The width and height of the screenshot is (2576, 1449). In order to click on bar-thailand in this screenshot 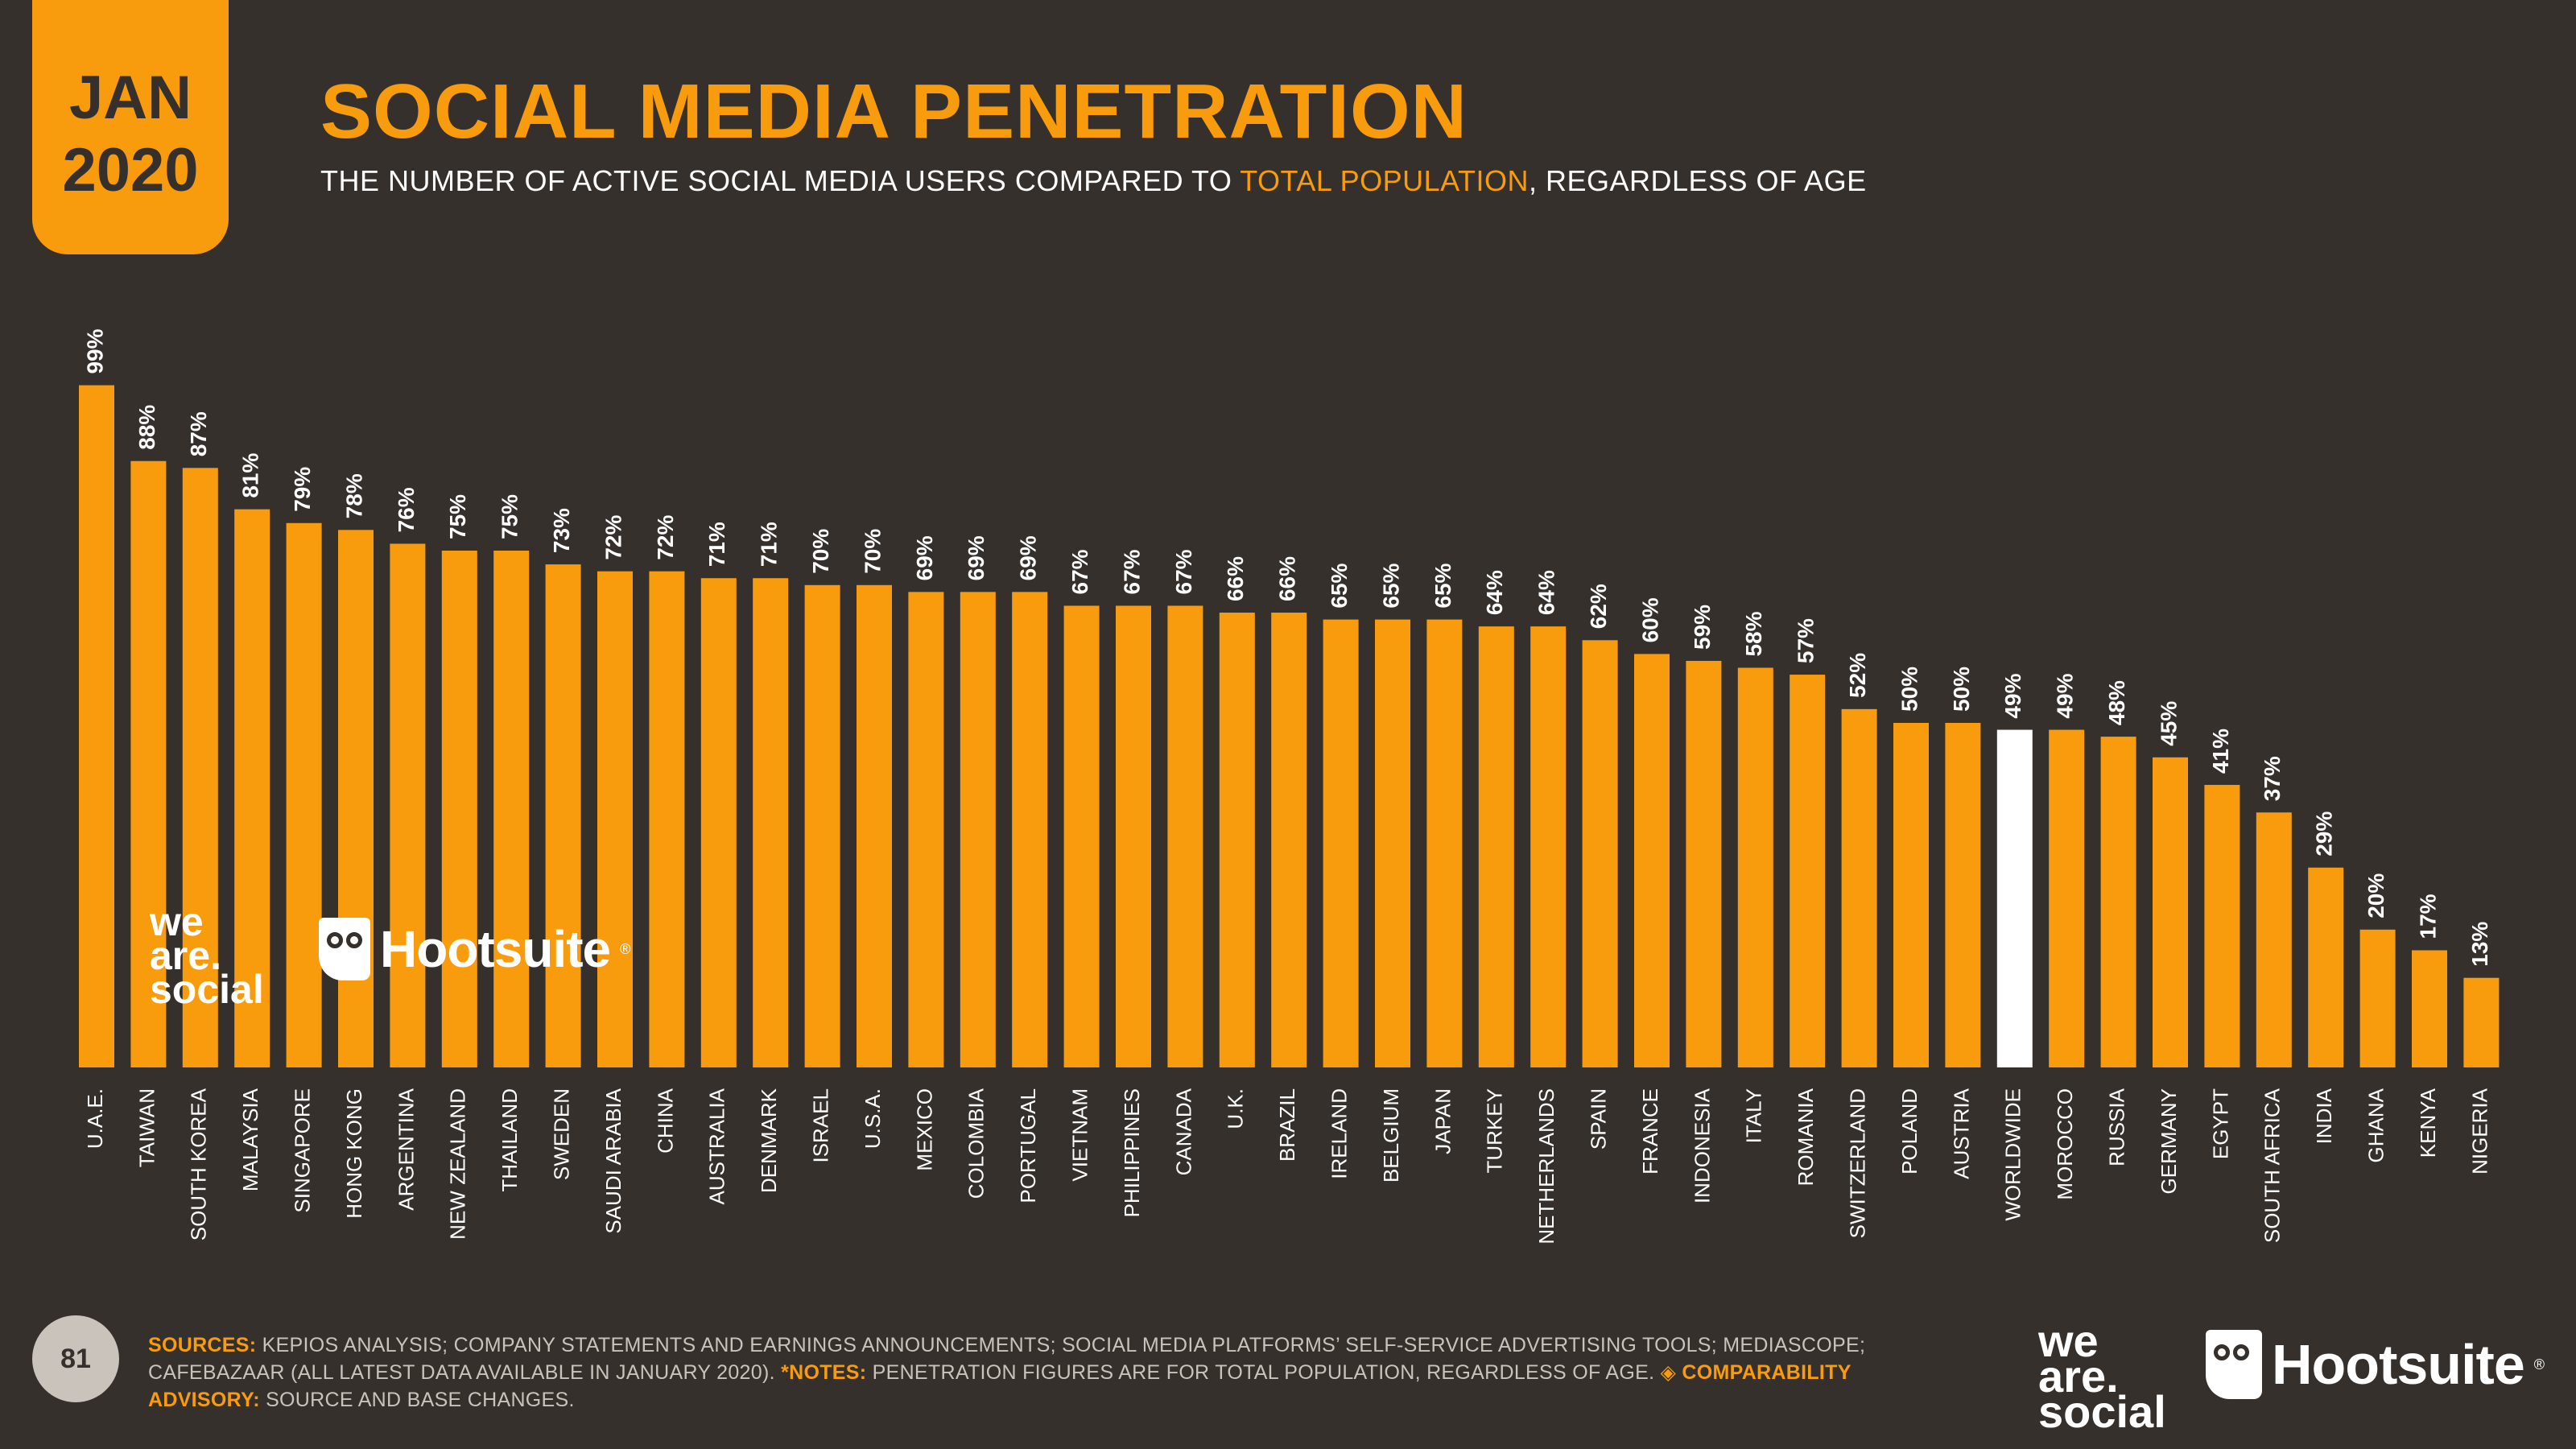, I will do `click(511, 809)`.